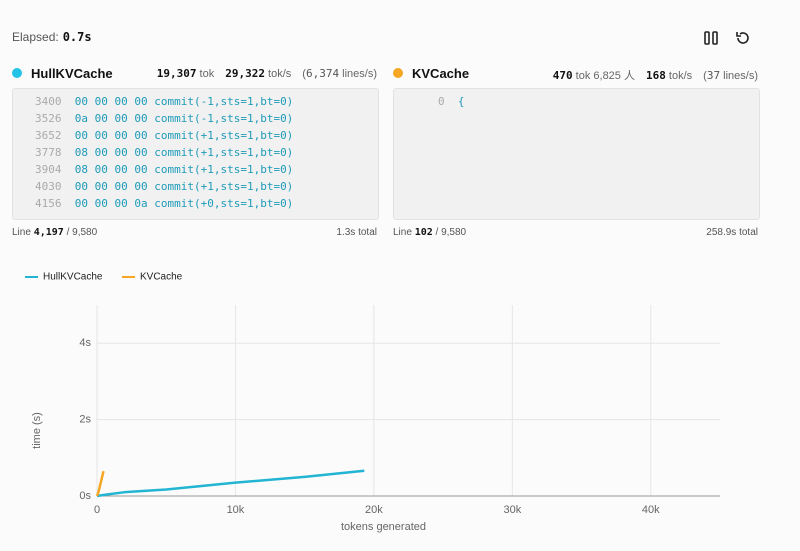 The image size is (800, 551). Describe the element at coordinates (236, 510) in the screenshot. I see `x-tick-label: 10k` at that location.